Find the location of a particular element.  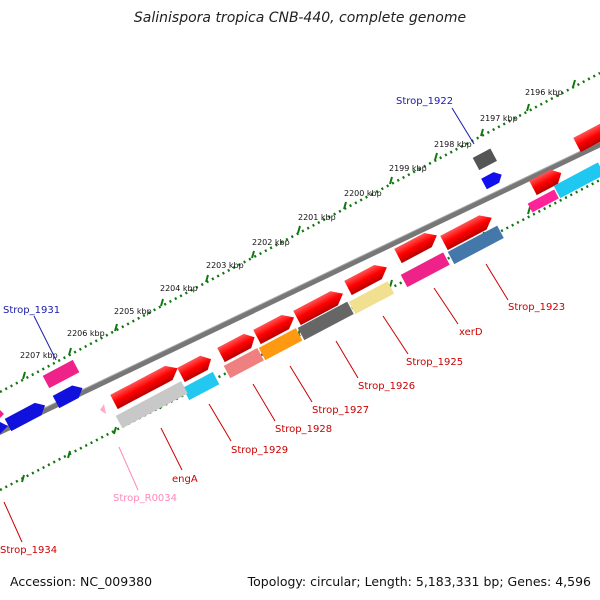

kbp-label-2196: 2196 kbp is located at coordinates (544, 92).